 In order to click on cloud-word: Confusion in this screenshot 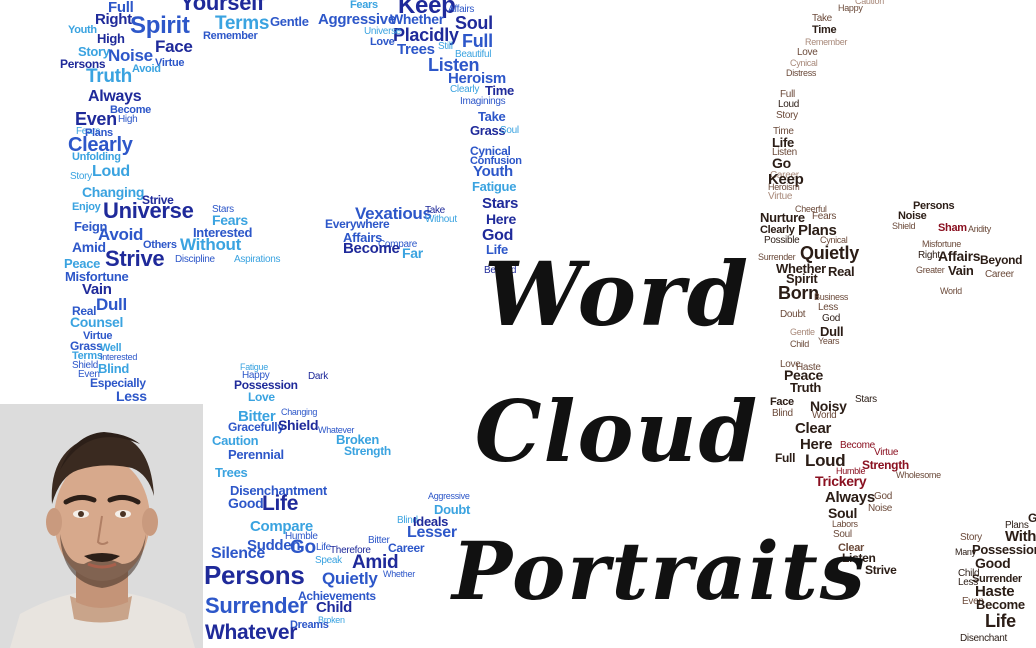, I will do `click(496, 161)`.